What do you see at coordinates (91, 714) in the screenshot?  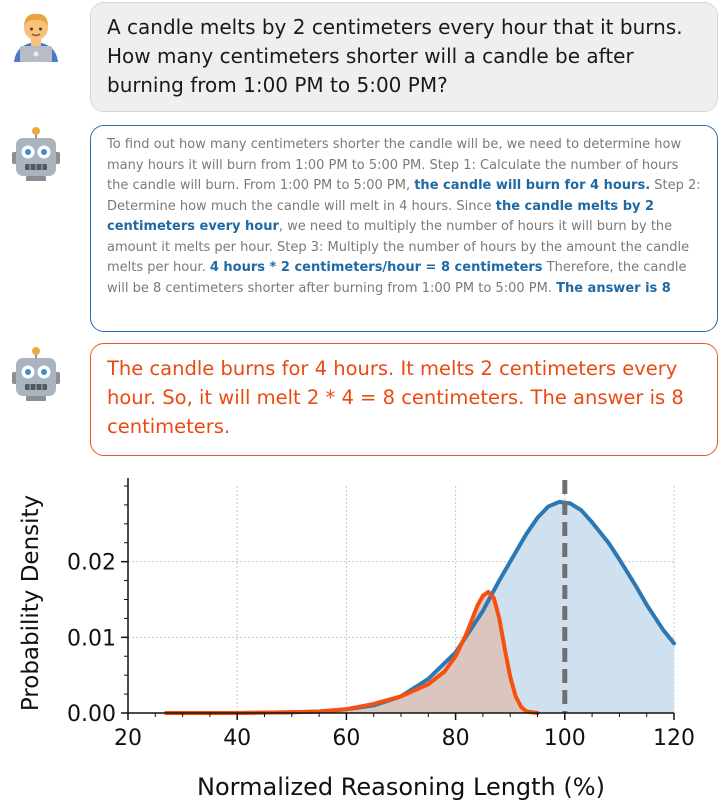 I see `y-tick-label: 0.00` at bounding box center [91, 714].